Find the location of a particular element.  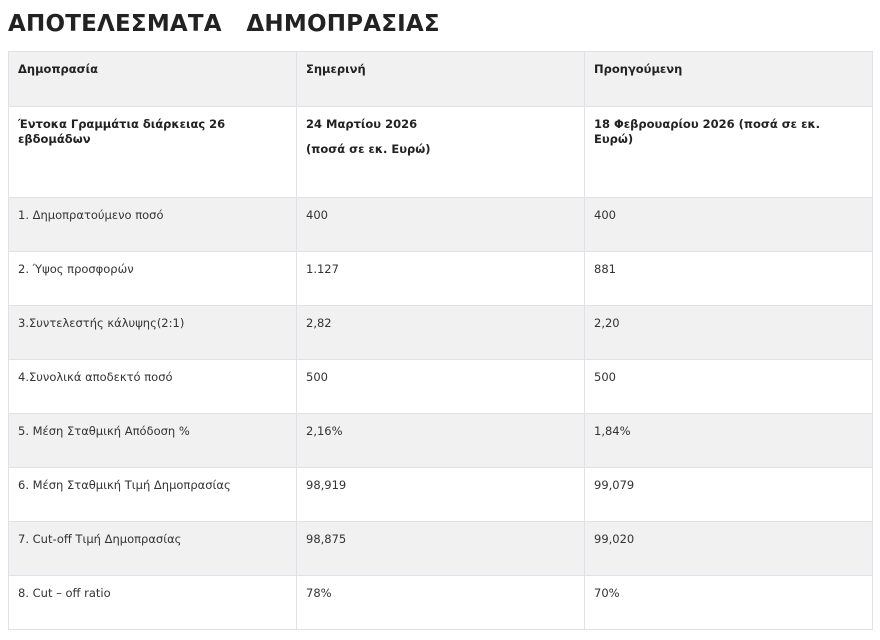

row-current-value: 98,919 is located at coordinates (440, 494).